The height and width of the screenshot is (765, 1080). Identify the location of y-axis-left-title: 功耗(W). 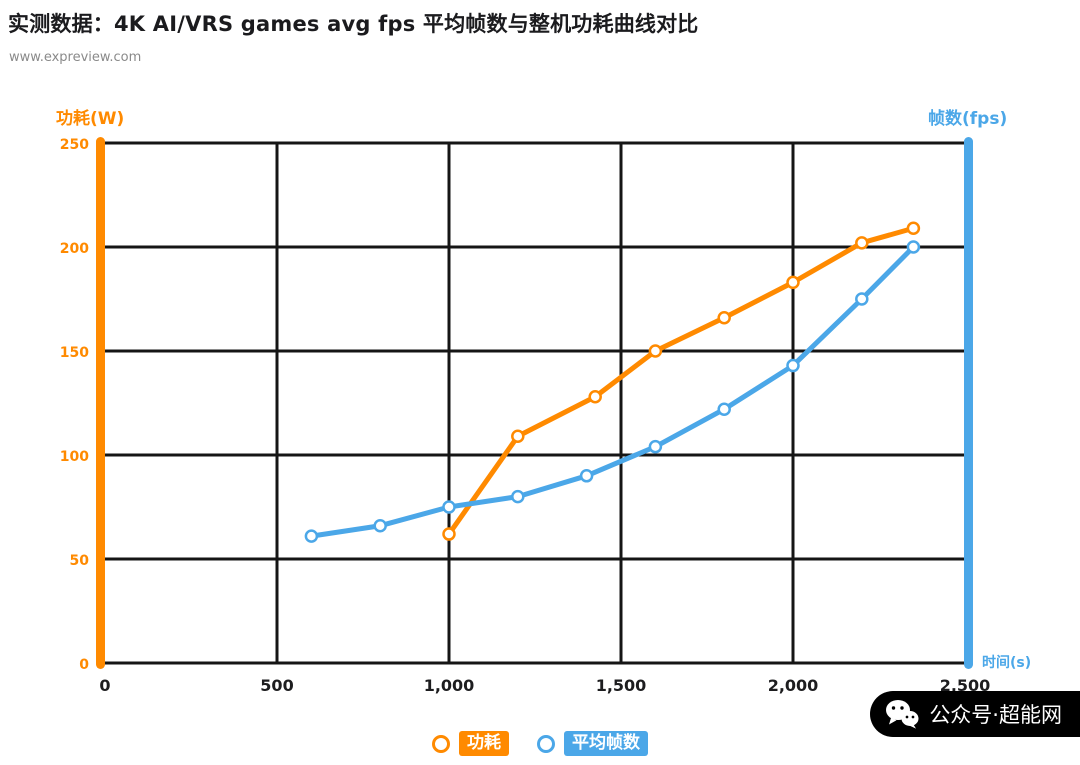
(90, 119).